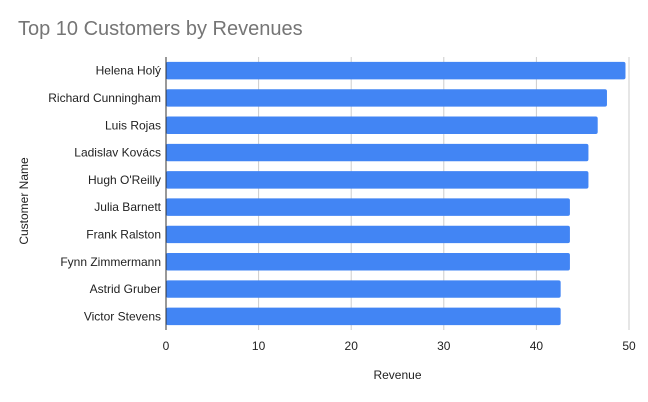 This screenshot has width=648, height=402. Describe the element at coordinates (122, 316) in the screenshot. I see `category-label: Victor Stevens` at that location.